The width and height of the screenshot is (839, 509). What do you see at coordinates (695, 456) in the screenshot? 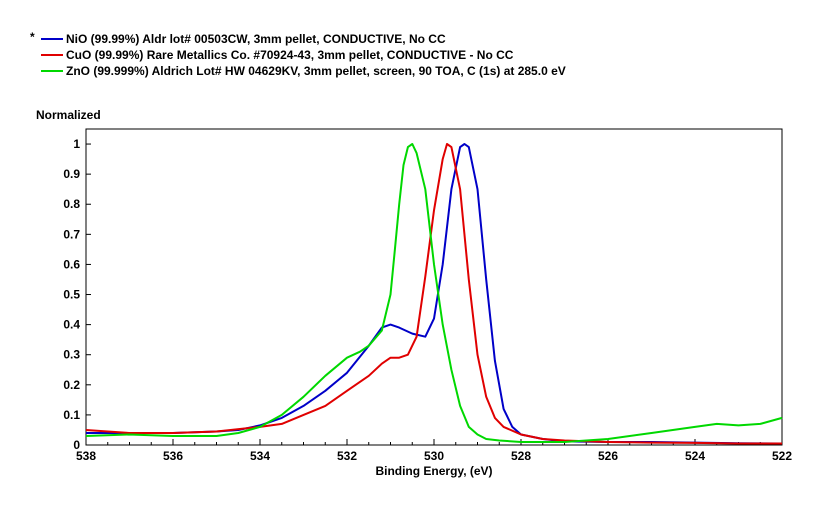
I see `x-tick-label: 524` at bounding box center [695, 456].